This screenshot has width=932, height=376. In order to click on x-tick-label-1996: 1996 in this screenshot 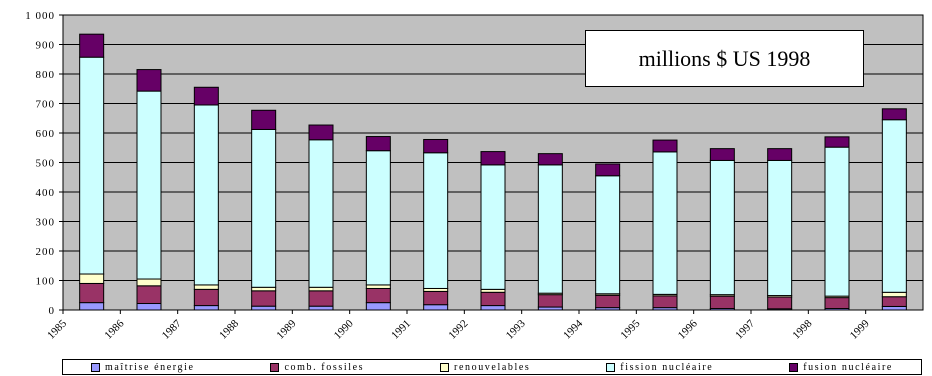, I will do `click(688, 329)`.